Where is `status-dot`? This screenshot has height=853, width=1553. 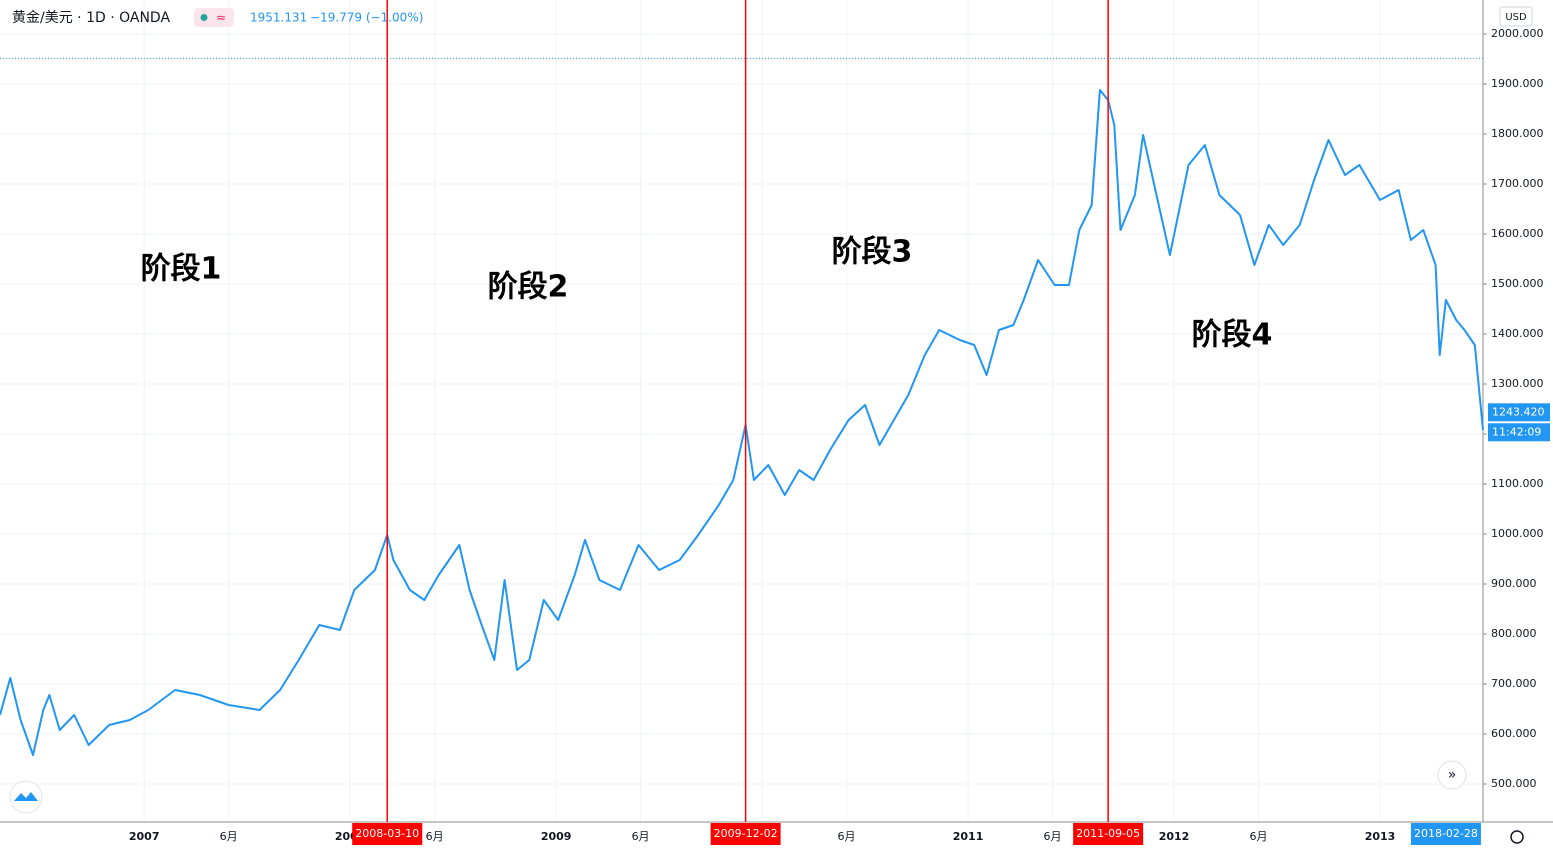
status-dot is located at coordinates (204, 17).